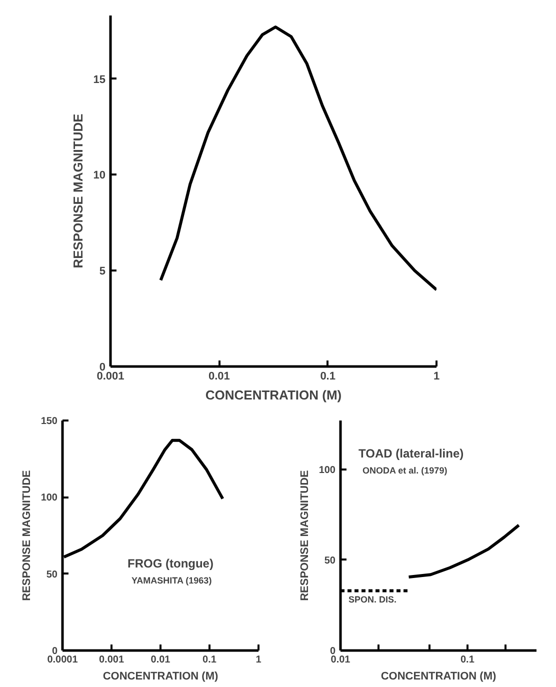 The height and width of the screenshot is (687, 556). I want to click on y-tick-label: 150, so click(49, 421).